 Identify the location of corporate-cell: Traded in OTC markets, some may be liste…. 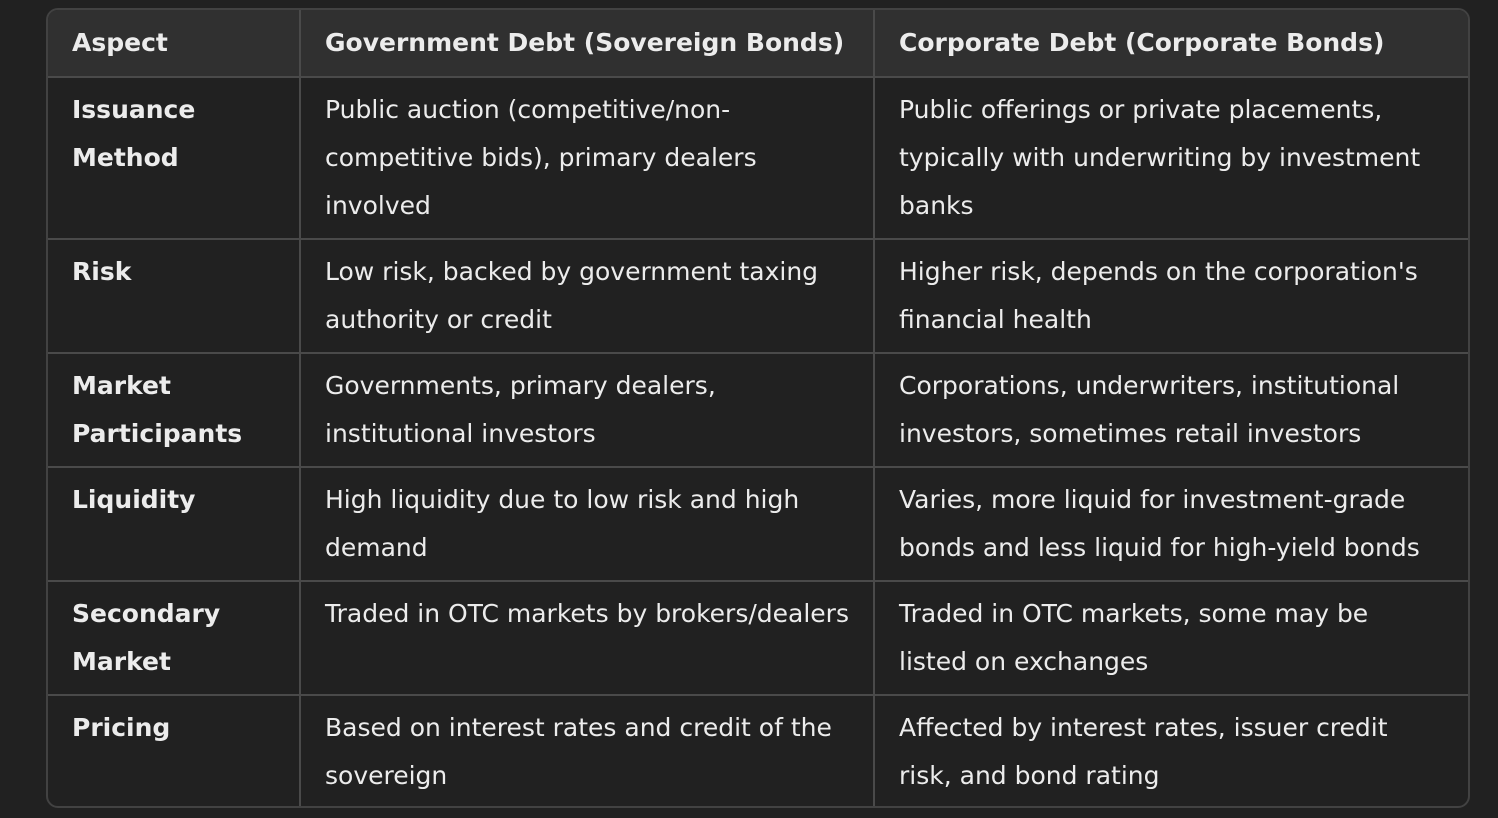
(1170, 637).